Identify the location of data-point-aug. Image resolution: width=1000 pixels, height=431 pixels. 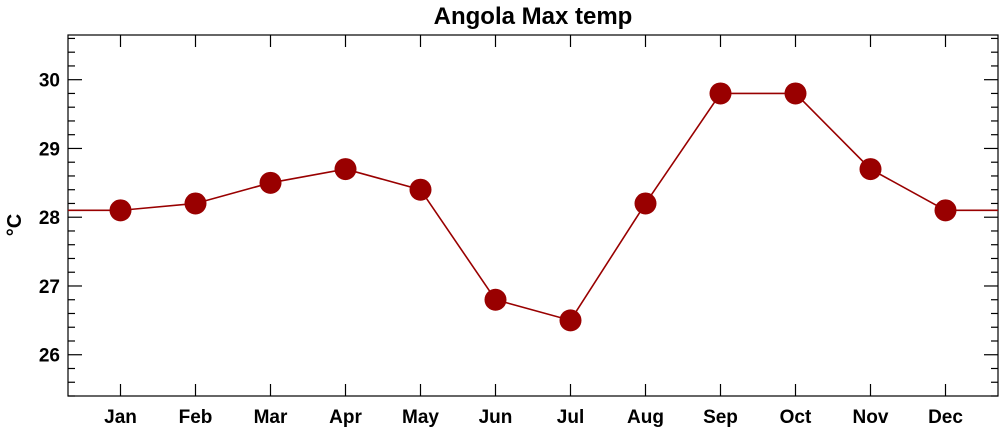
(645, 203).